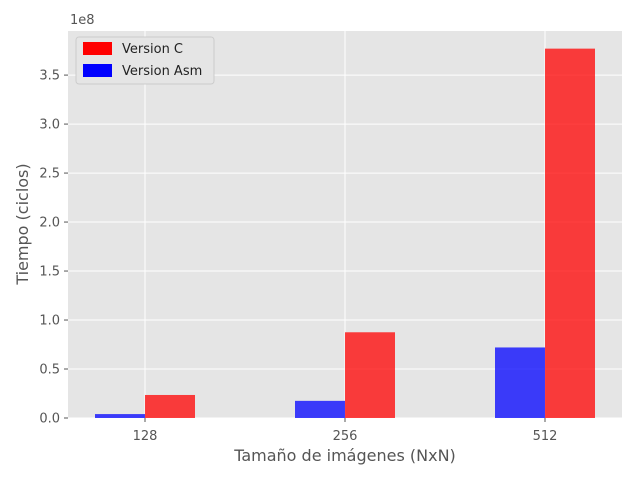 The width and height of the screenshot is (640, 480). What do you see at coordinates (49, 125) in the screenshot?
I see `y-tick-label: 3.0` at bounding box center [49, 125].